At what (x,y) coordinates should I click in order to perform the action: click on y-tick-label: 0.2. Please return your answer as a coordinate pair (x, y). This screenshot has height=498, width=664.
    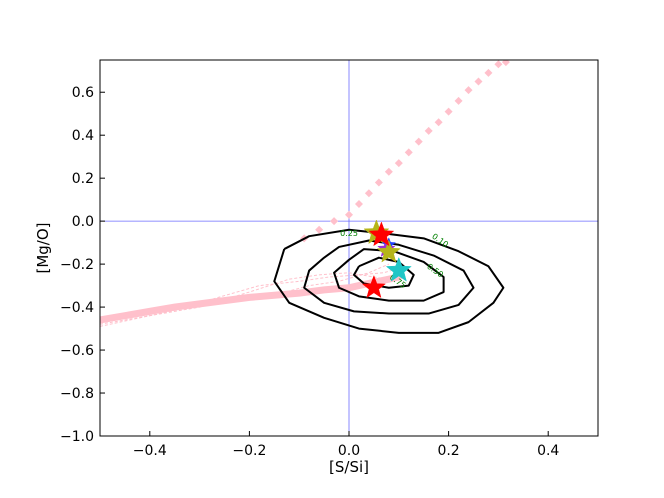
    Looking at the image, I should click on (83, 179).